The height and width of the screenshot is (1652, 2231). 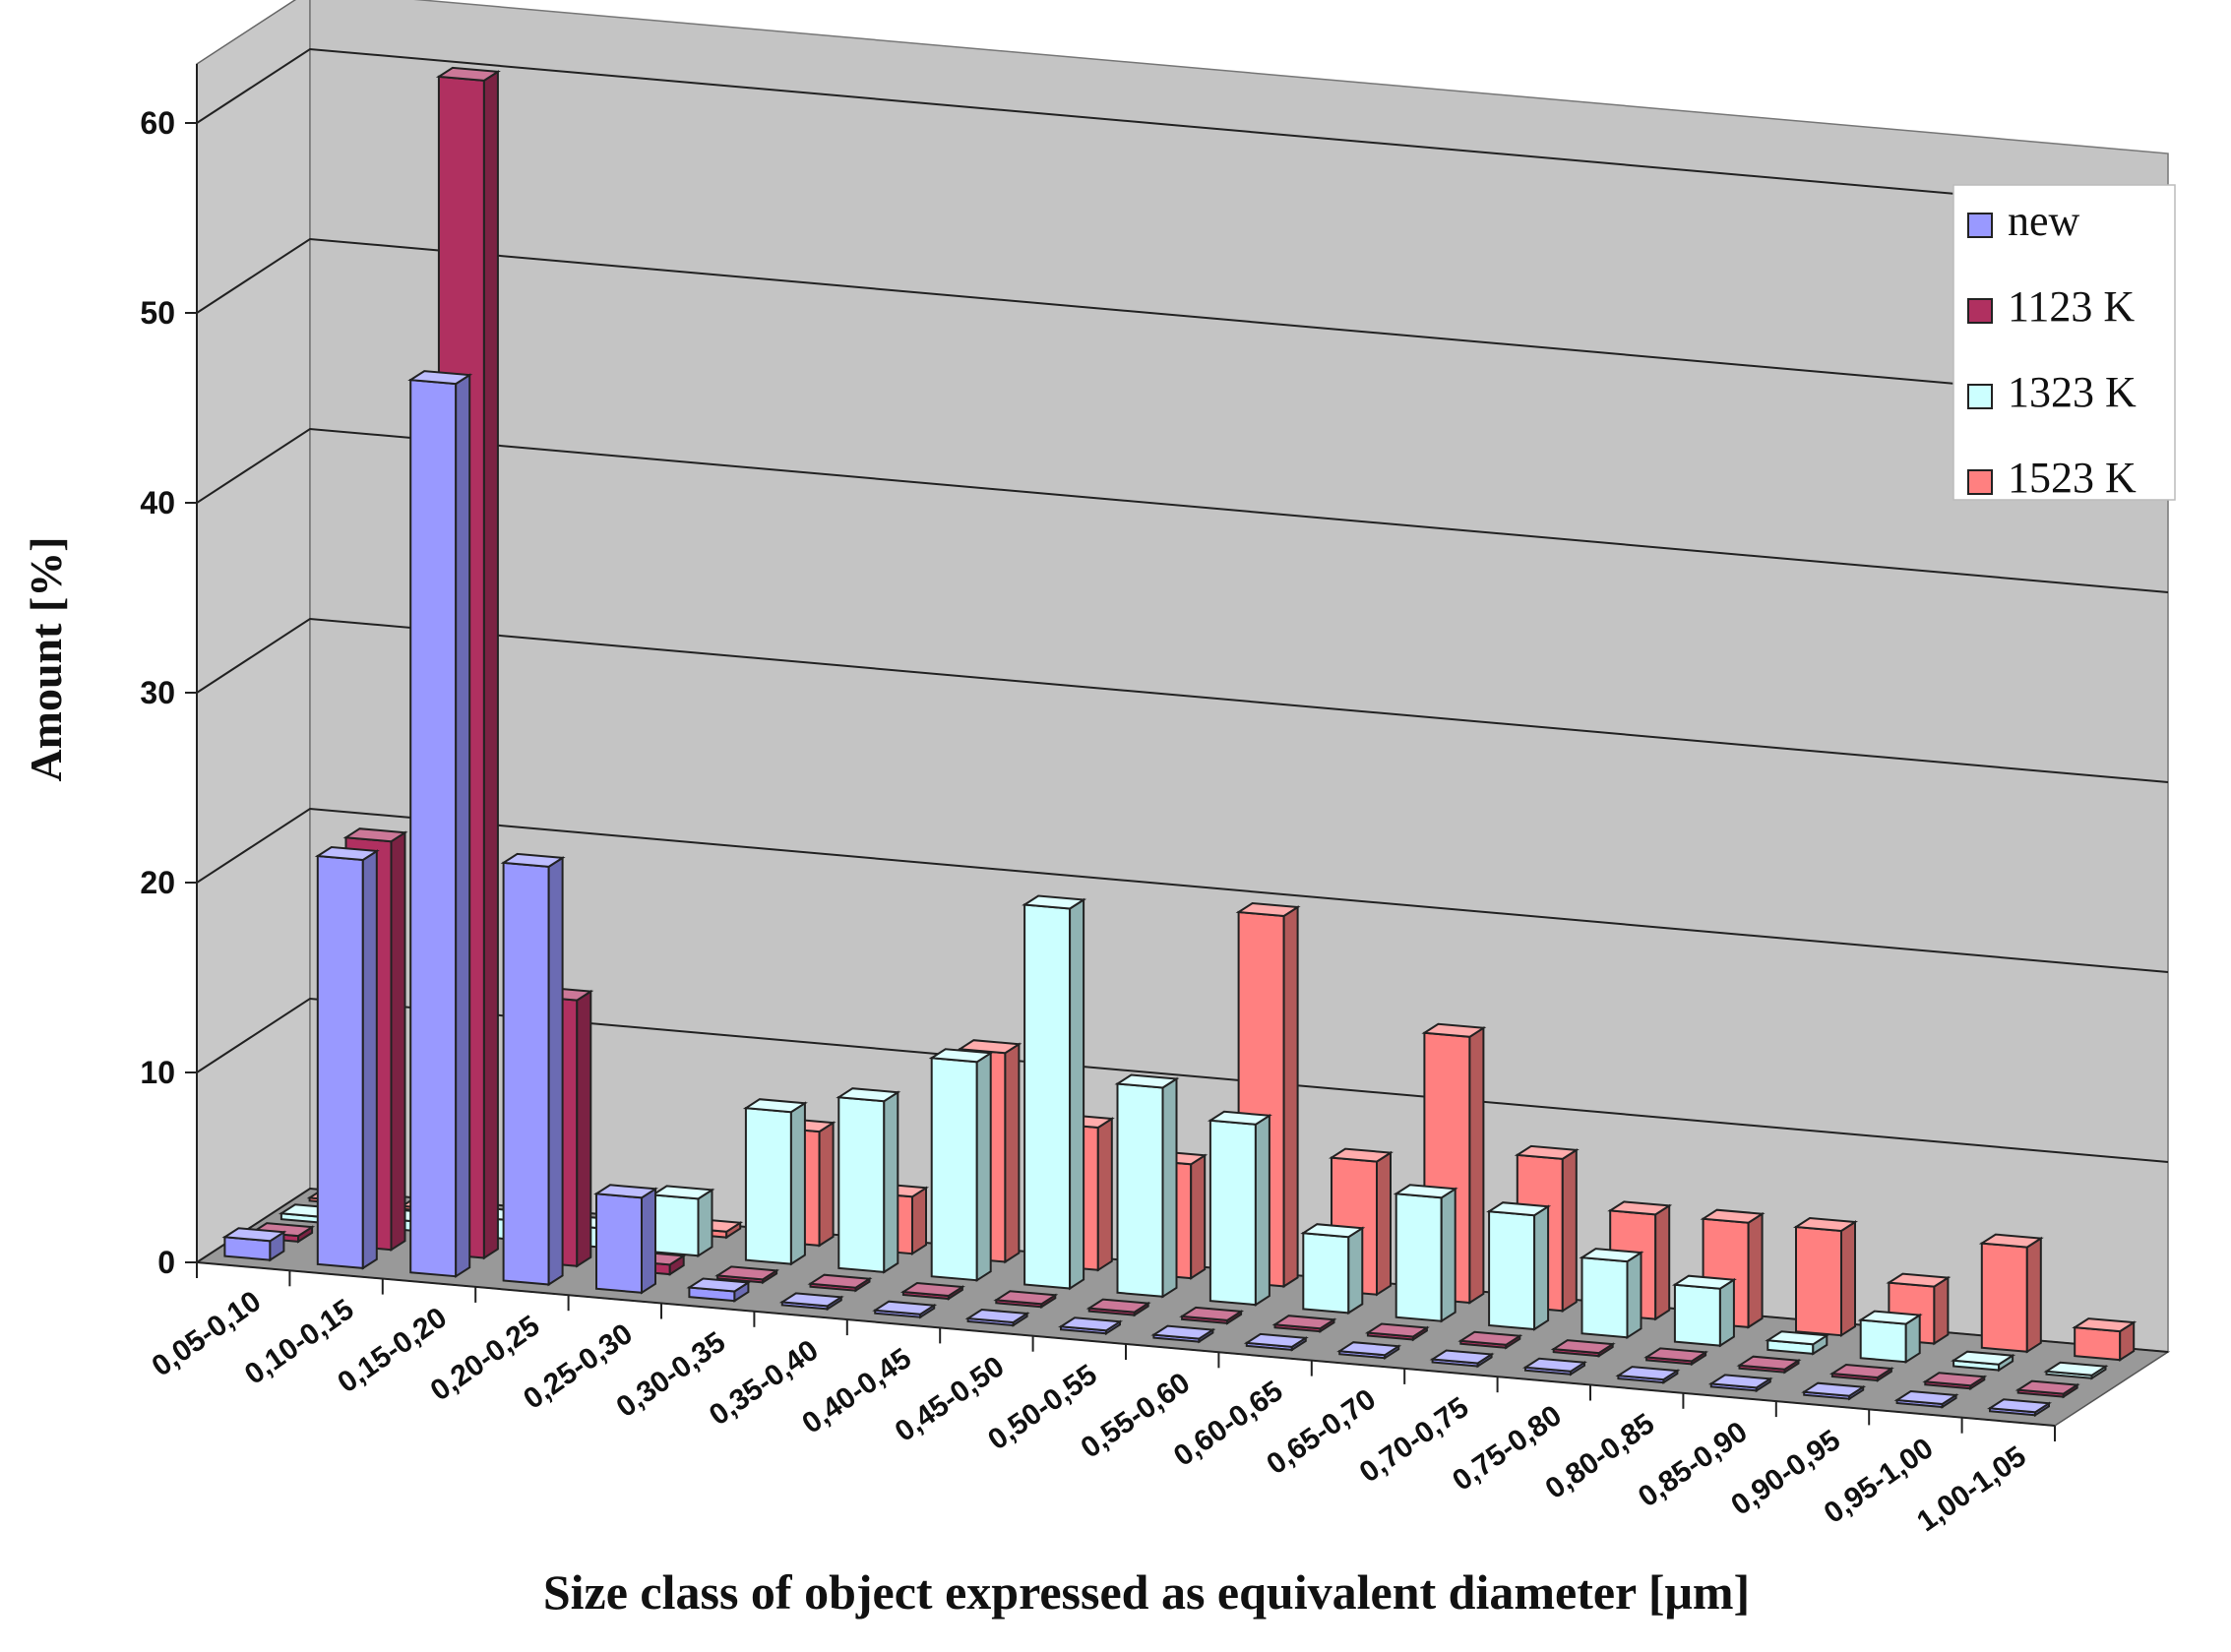 I want to click on legend-label: 1123 K, so click(x=2071, y=306).